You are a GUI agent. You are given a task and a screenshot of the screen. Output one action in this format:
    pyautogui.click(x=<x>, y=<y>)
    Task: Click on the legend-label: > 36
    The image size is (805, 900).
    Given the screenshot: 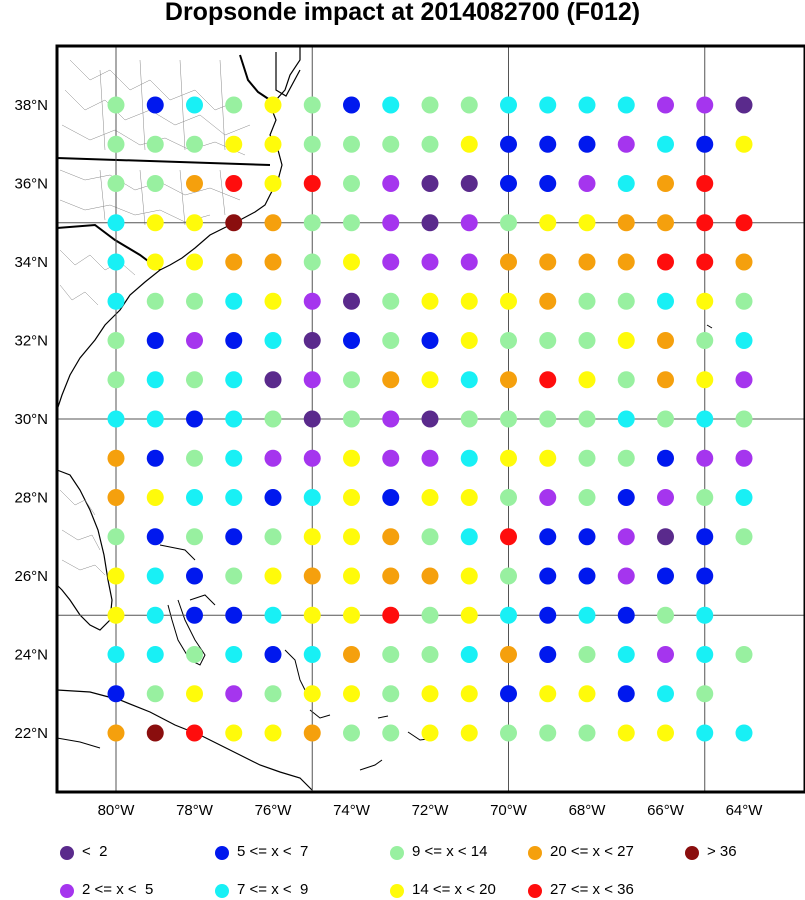 What is the action you would take?
    pyautogui.click(x=722, y=851)
    